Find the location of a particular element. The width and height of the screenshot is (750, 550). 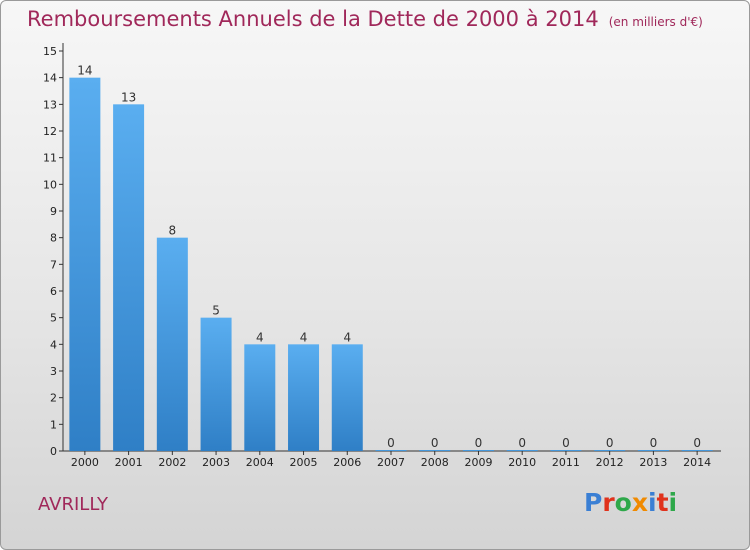

bar-2011 is located at coordinates (566, 450).